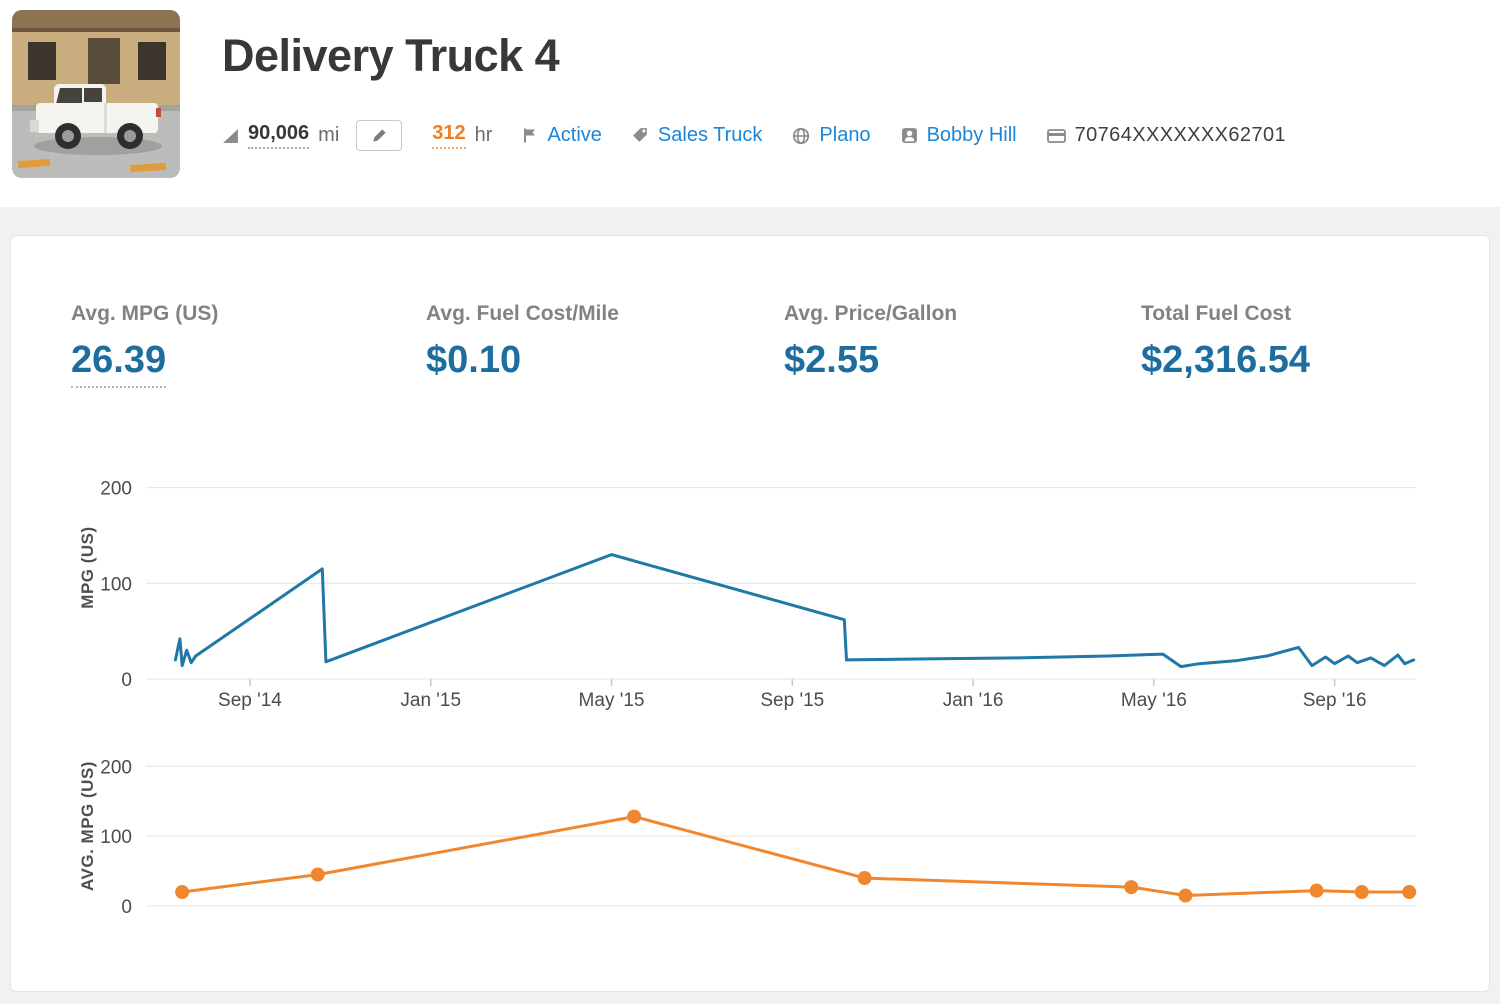  Describe the element at coordinates (430, 700) in the screenshot. I see `svg-text: Jan '15` at that location.